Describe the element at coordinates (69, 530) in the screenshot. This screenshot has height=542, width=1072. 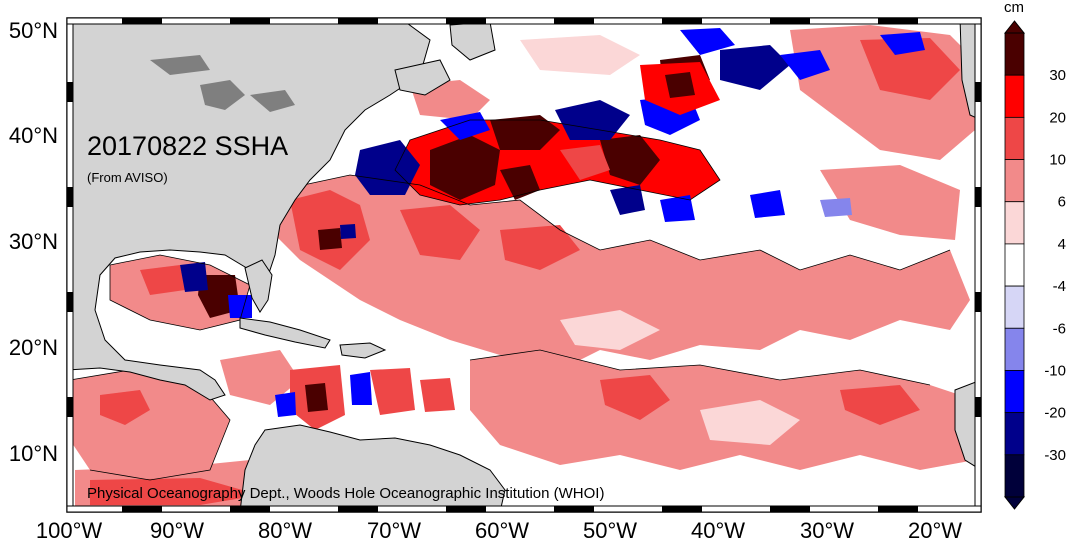
I see `lon-label-100w: 100°W` at that location.